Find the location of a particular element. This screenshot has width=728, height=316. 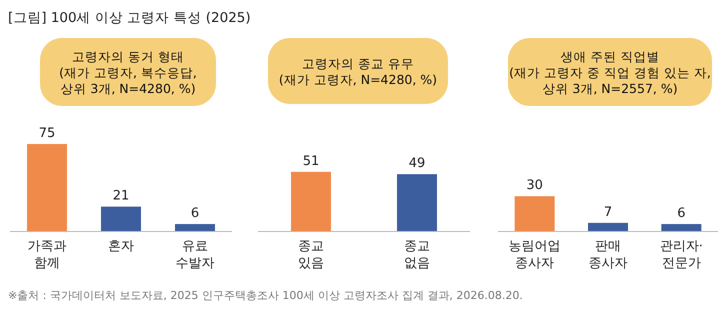

x-tick-label: 혼자 is located at coordinates (121, 246).